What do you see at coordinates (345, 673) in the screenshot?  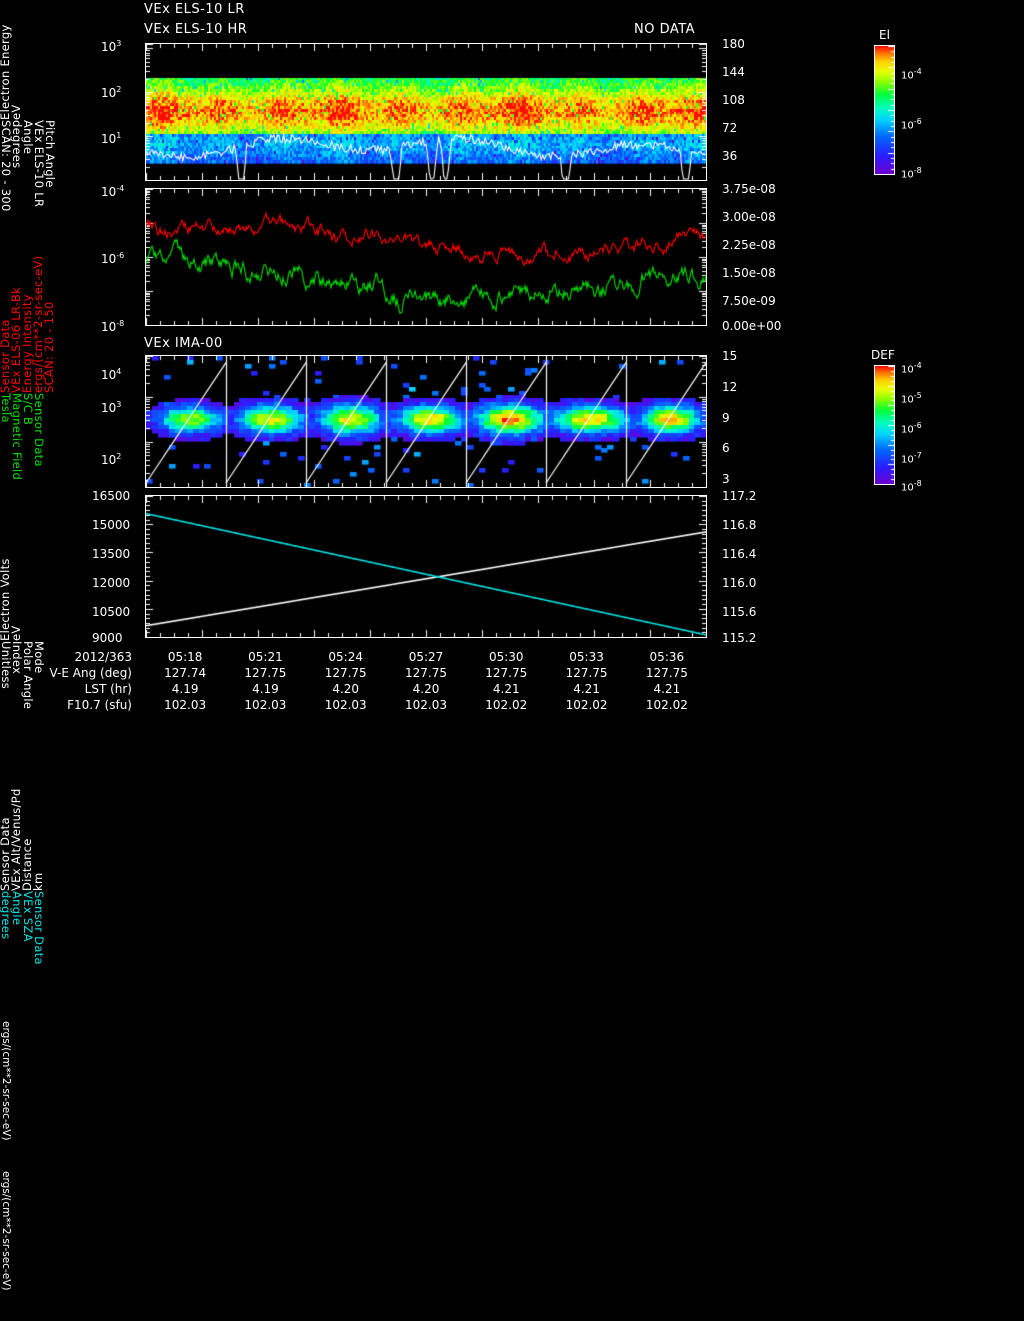 I see `cell-2: 127.75` at bounding box center [345, 673].